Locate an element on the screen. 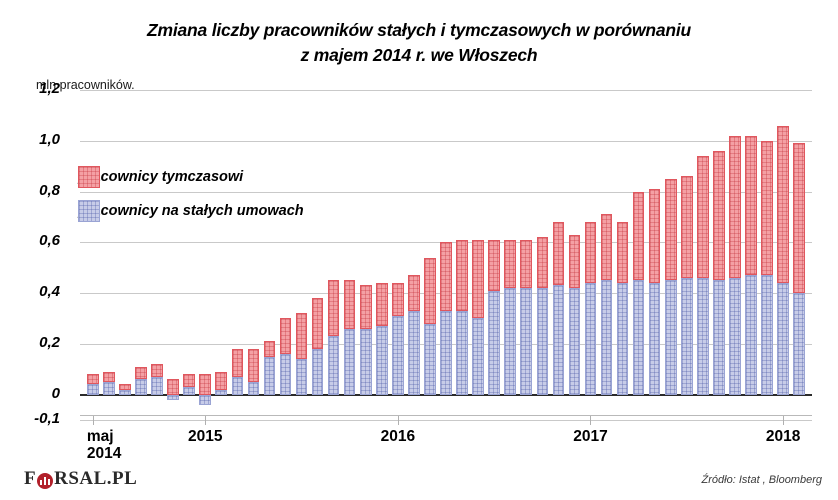  y-axis-tick-label: 0,2 is located at coordinates (49, 342).